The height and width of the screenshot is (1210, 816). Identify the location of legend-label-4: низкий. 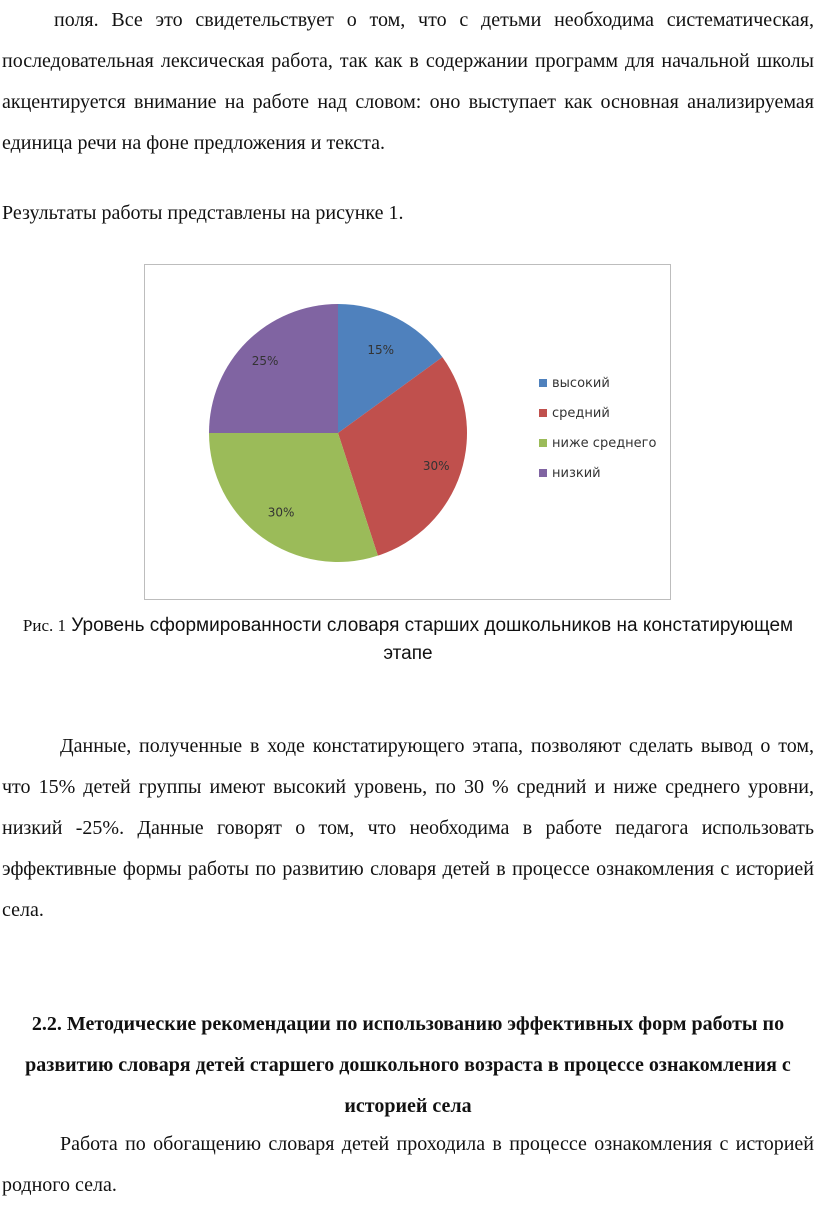
(576, 473).